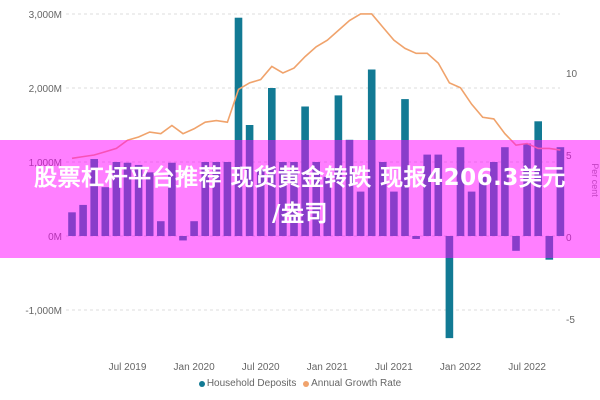  What do you see at coordinates (572, 74) in the screenshot?
I see `svg-text: 10` at bounding box center [572, 74].